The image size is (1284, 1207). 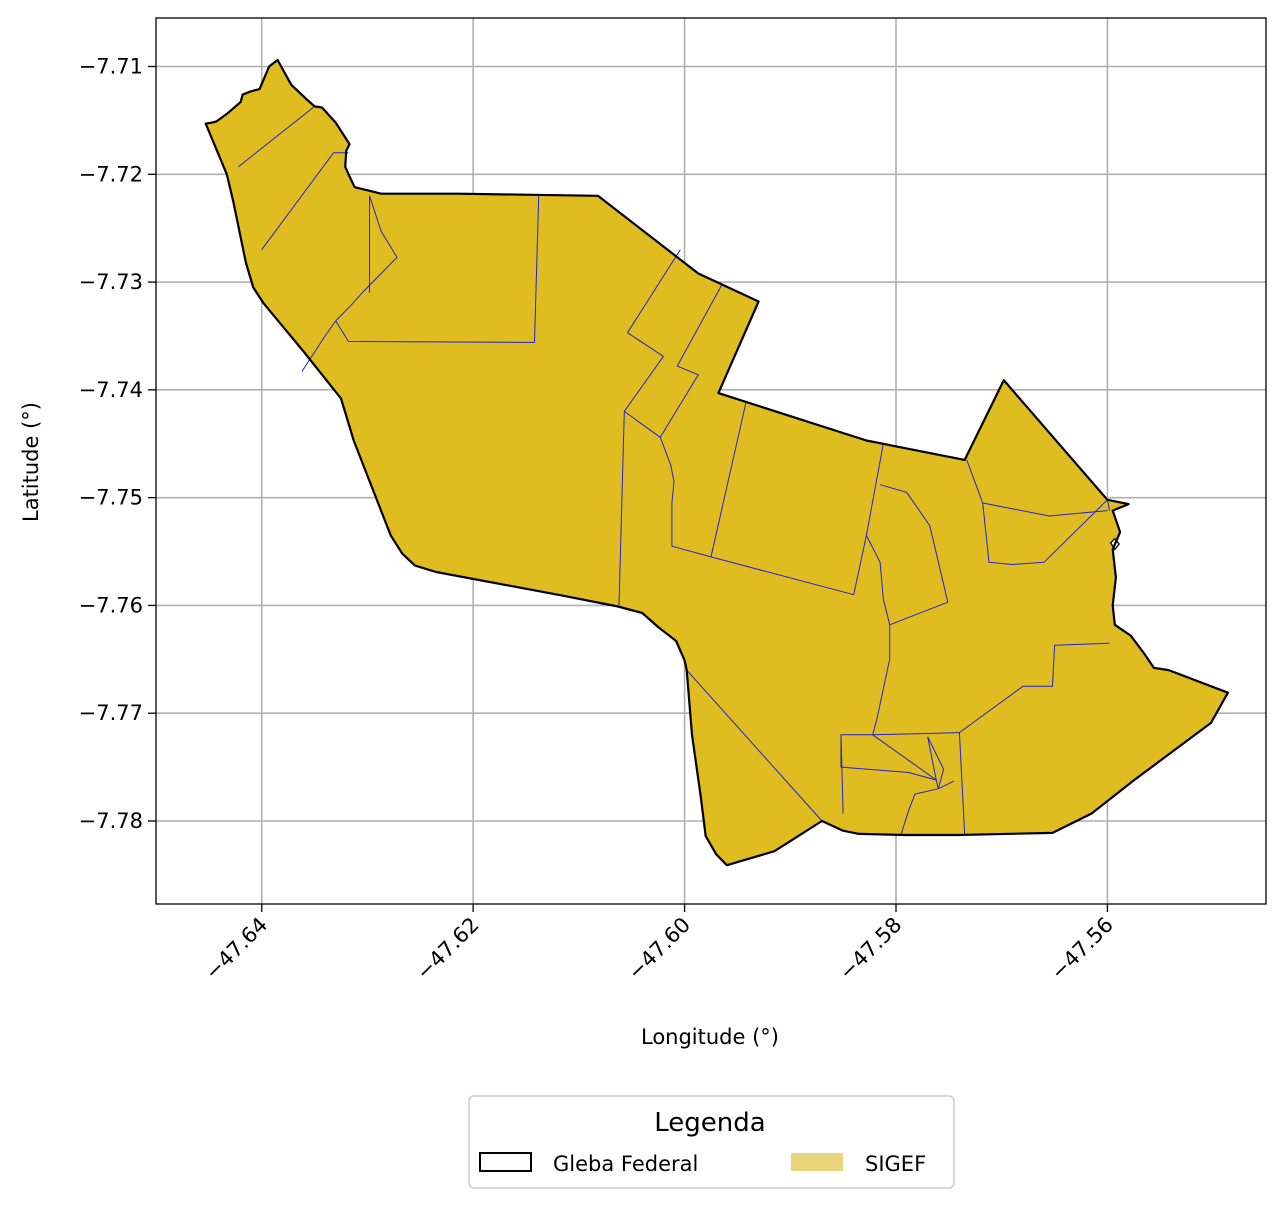 What do you see at coordinates (711, 1142) in the screenshot?
I see `legend: Legenda Gleba Federal SIGEF` at bounding box center [711, 1142].